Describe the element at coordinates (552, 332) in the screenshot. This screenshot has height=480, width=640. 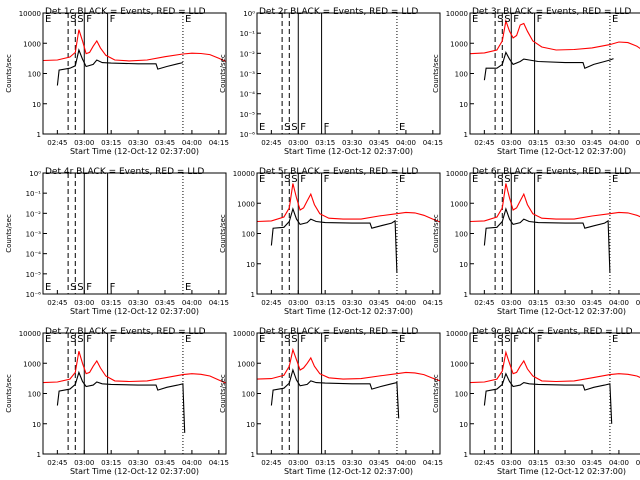
I see `chart-title: Det 9c BLACK = Events, RED = LLD` at that location.